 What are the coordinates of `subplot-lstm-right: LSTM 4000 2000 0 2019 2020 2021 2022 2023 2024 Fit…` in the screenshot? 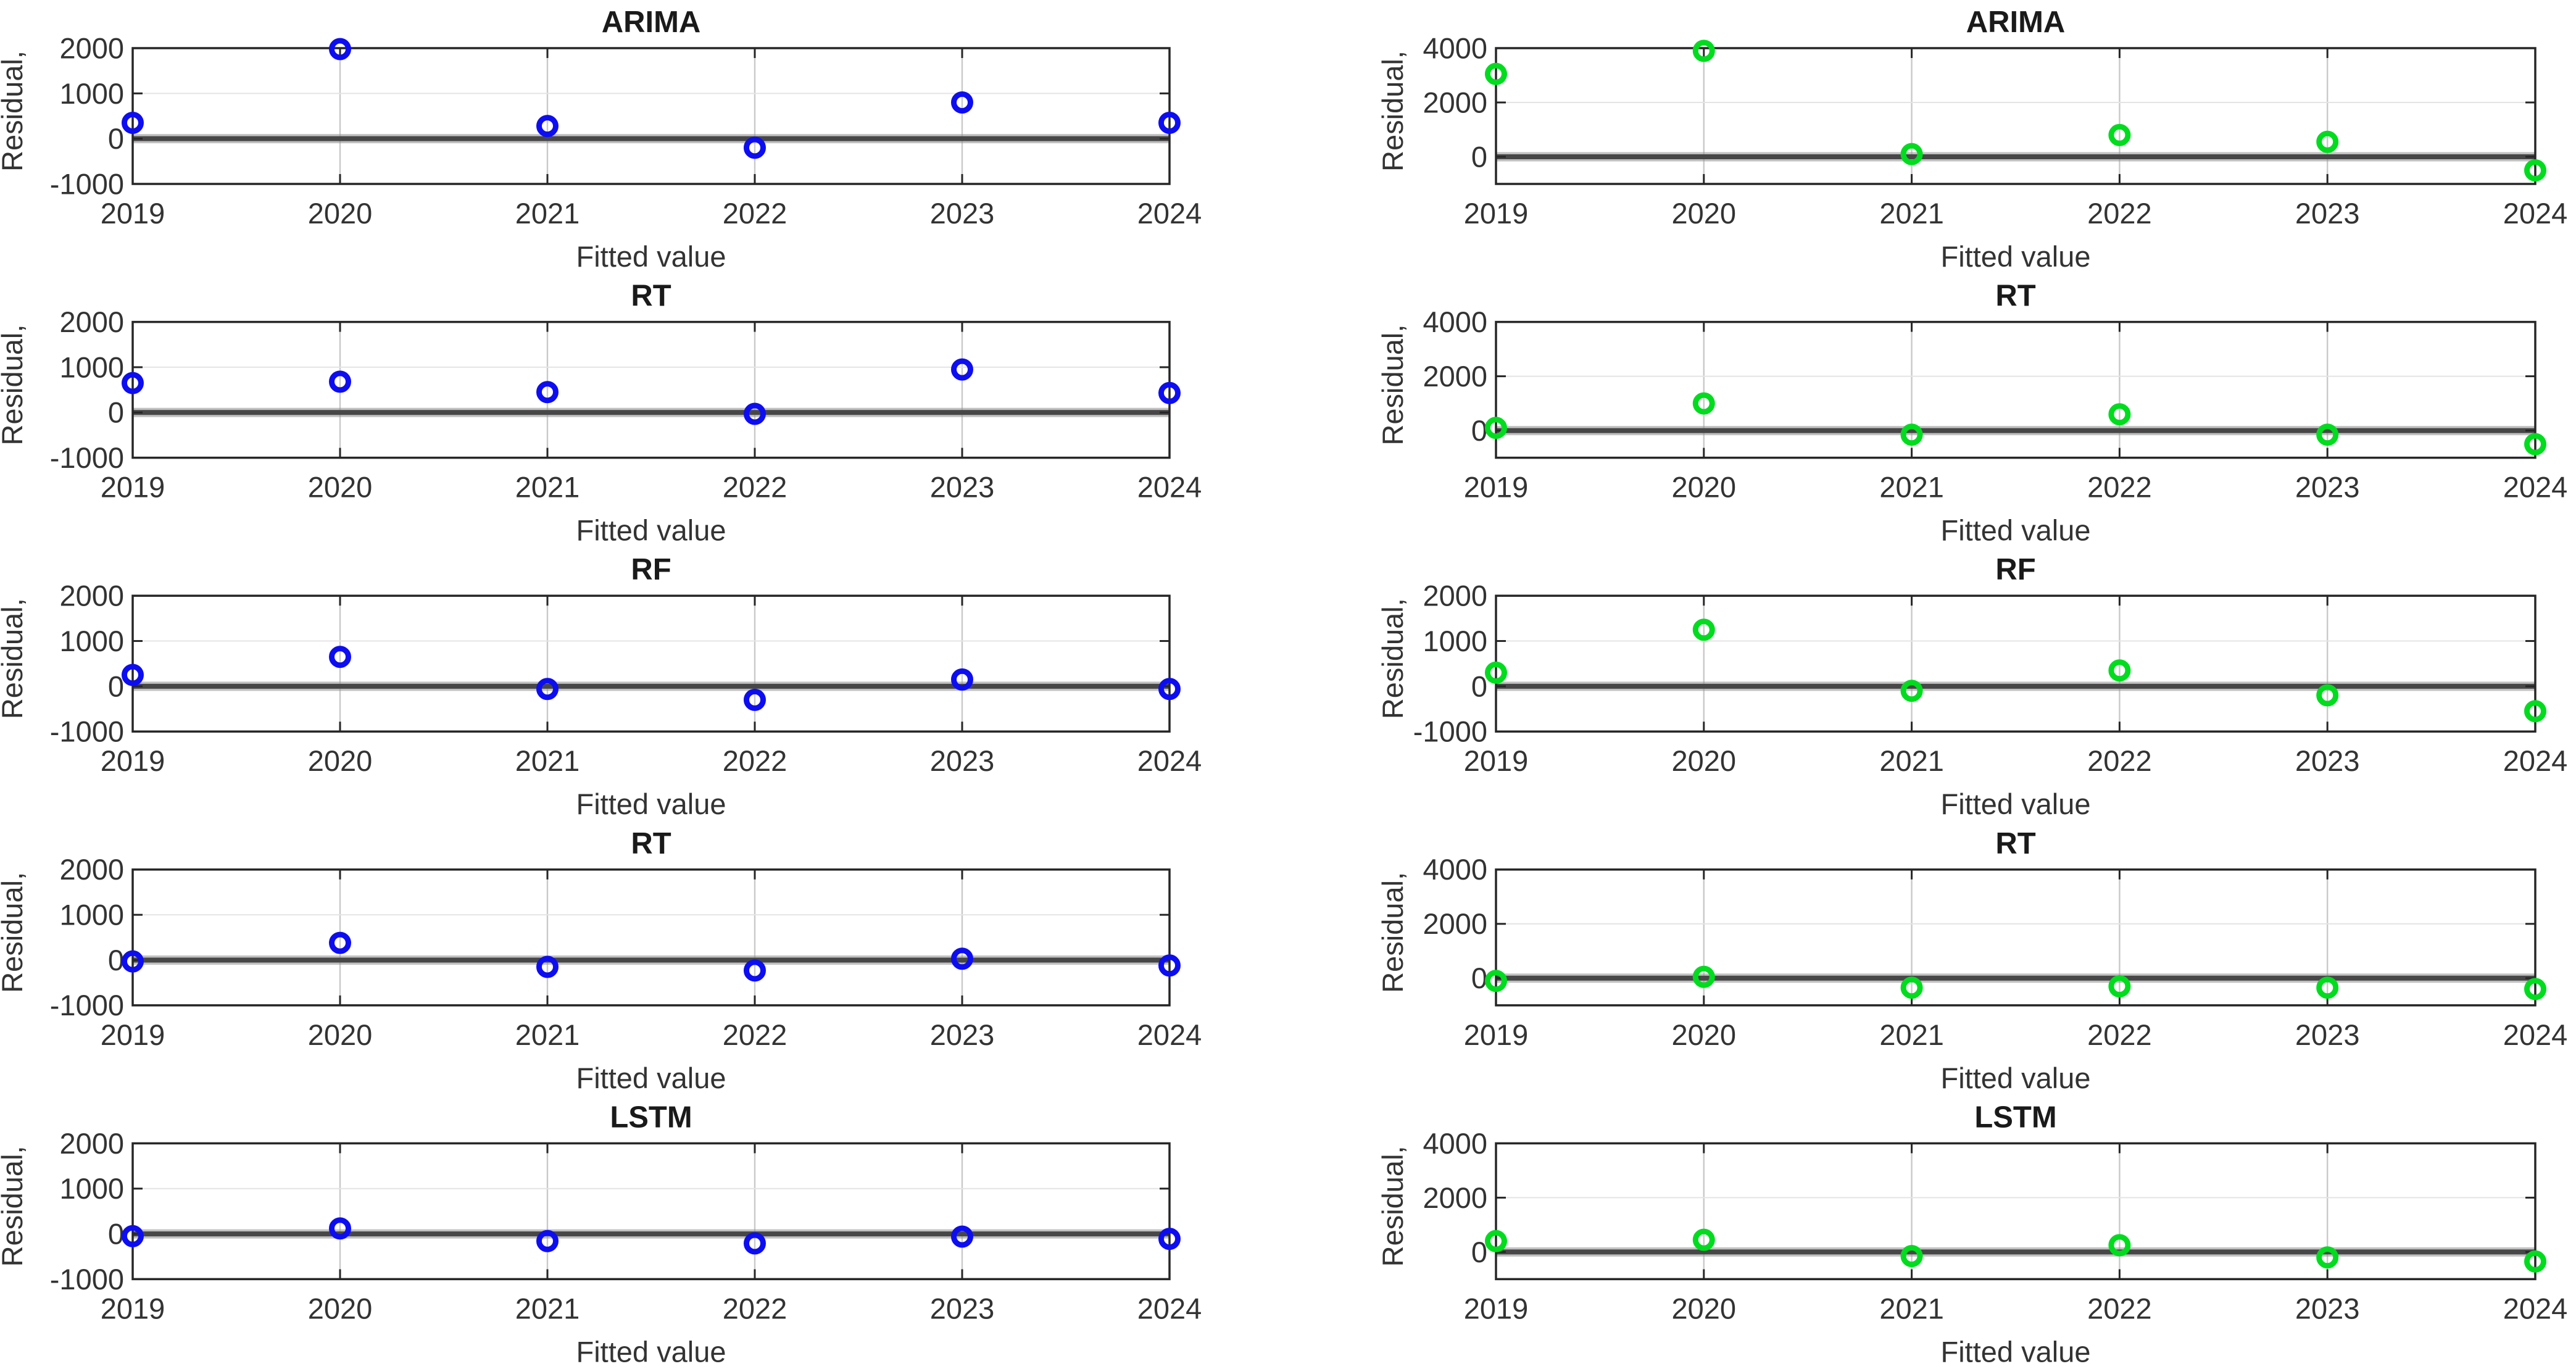 It's located at (1971, 1234).